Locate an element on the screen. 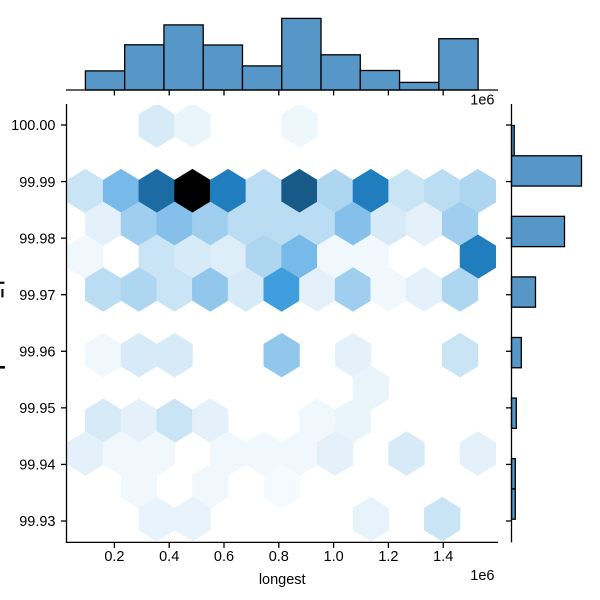 This screenshot has width=600, height=600. svg-text: 99.96 is located at coordinates (37, 352).